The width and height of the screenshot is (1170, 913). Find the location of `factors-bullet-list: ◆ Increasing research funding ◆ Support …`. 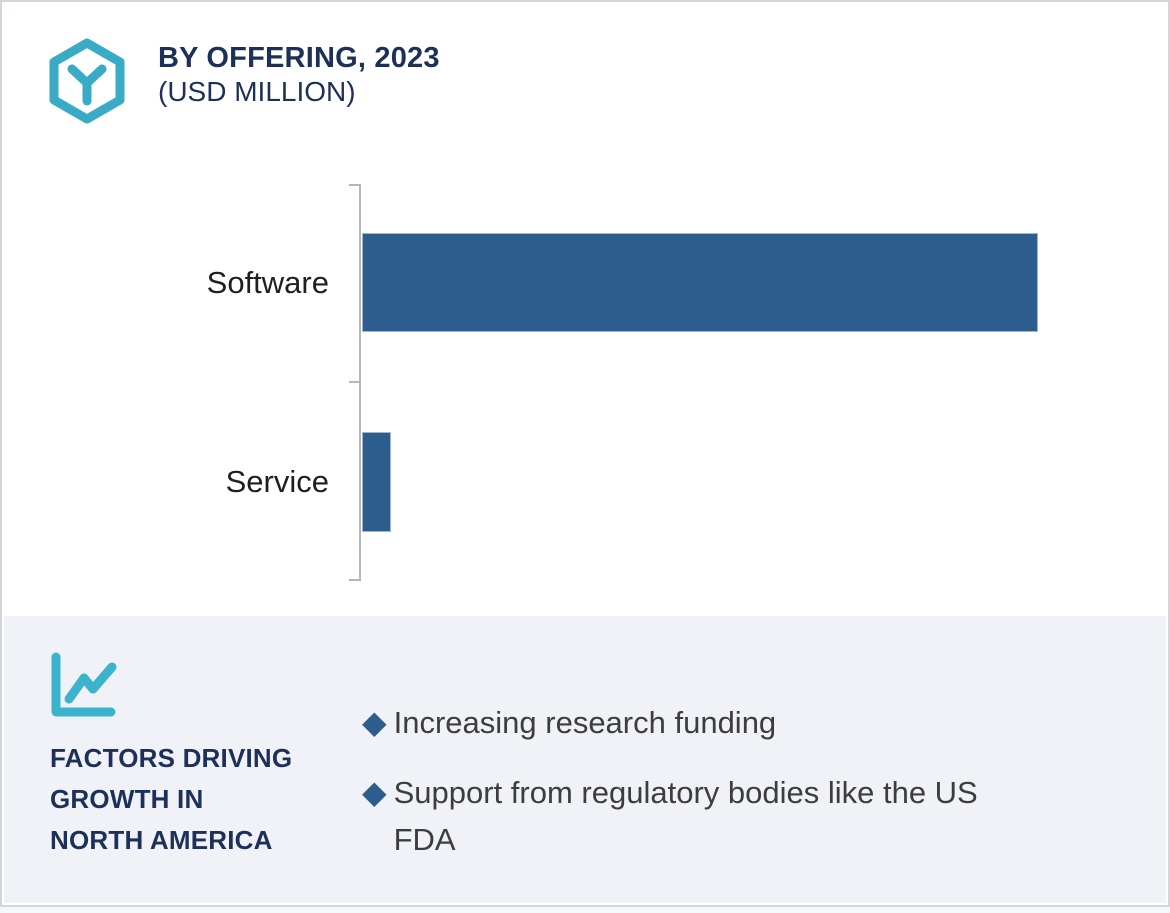

factors-bullet-list: ◆ Increasing research funding ◆ Support … is located at coordinates (697, 792).